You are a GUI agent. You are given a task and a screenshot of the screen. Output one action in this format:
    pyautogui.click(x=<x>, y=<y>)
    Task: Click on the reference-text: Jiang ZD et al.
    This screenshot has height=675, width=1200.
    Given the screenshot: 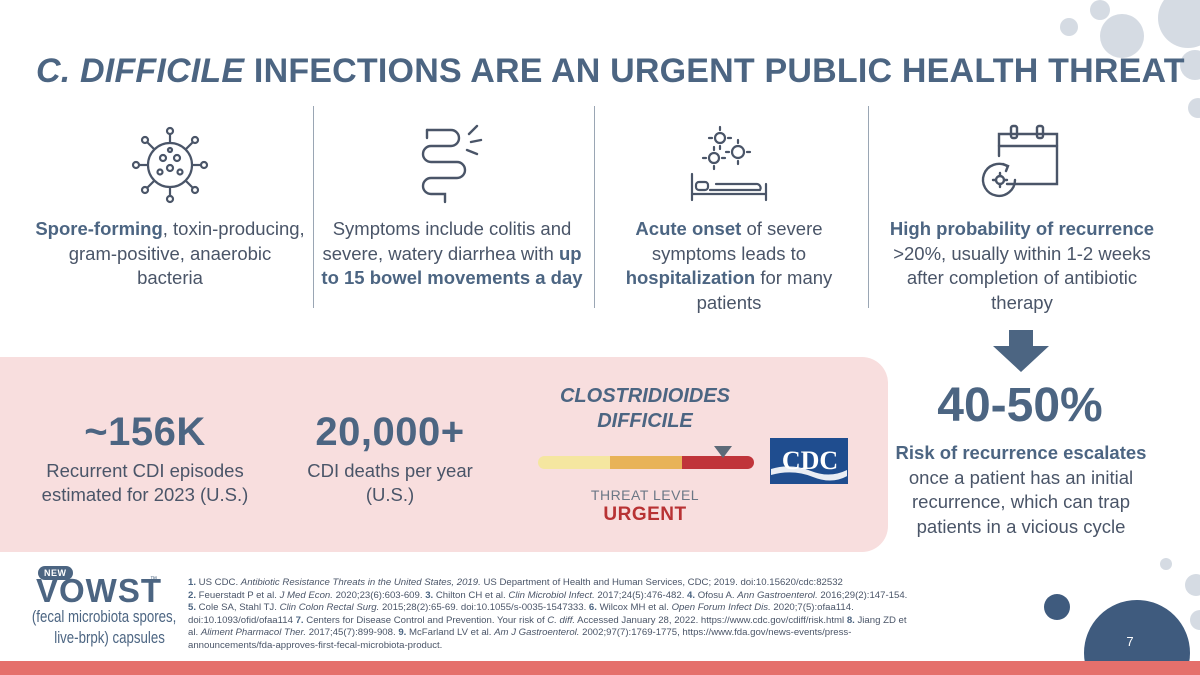 What is the action you would take?
    pyautogui.click(x=547, y=626)
    